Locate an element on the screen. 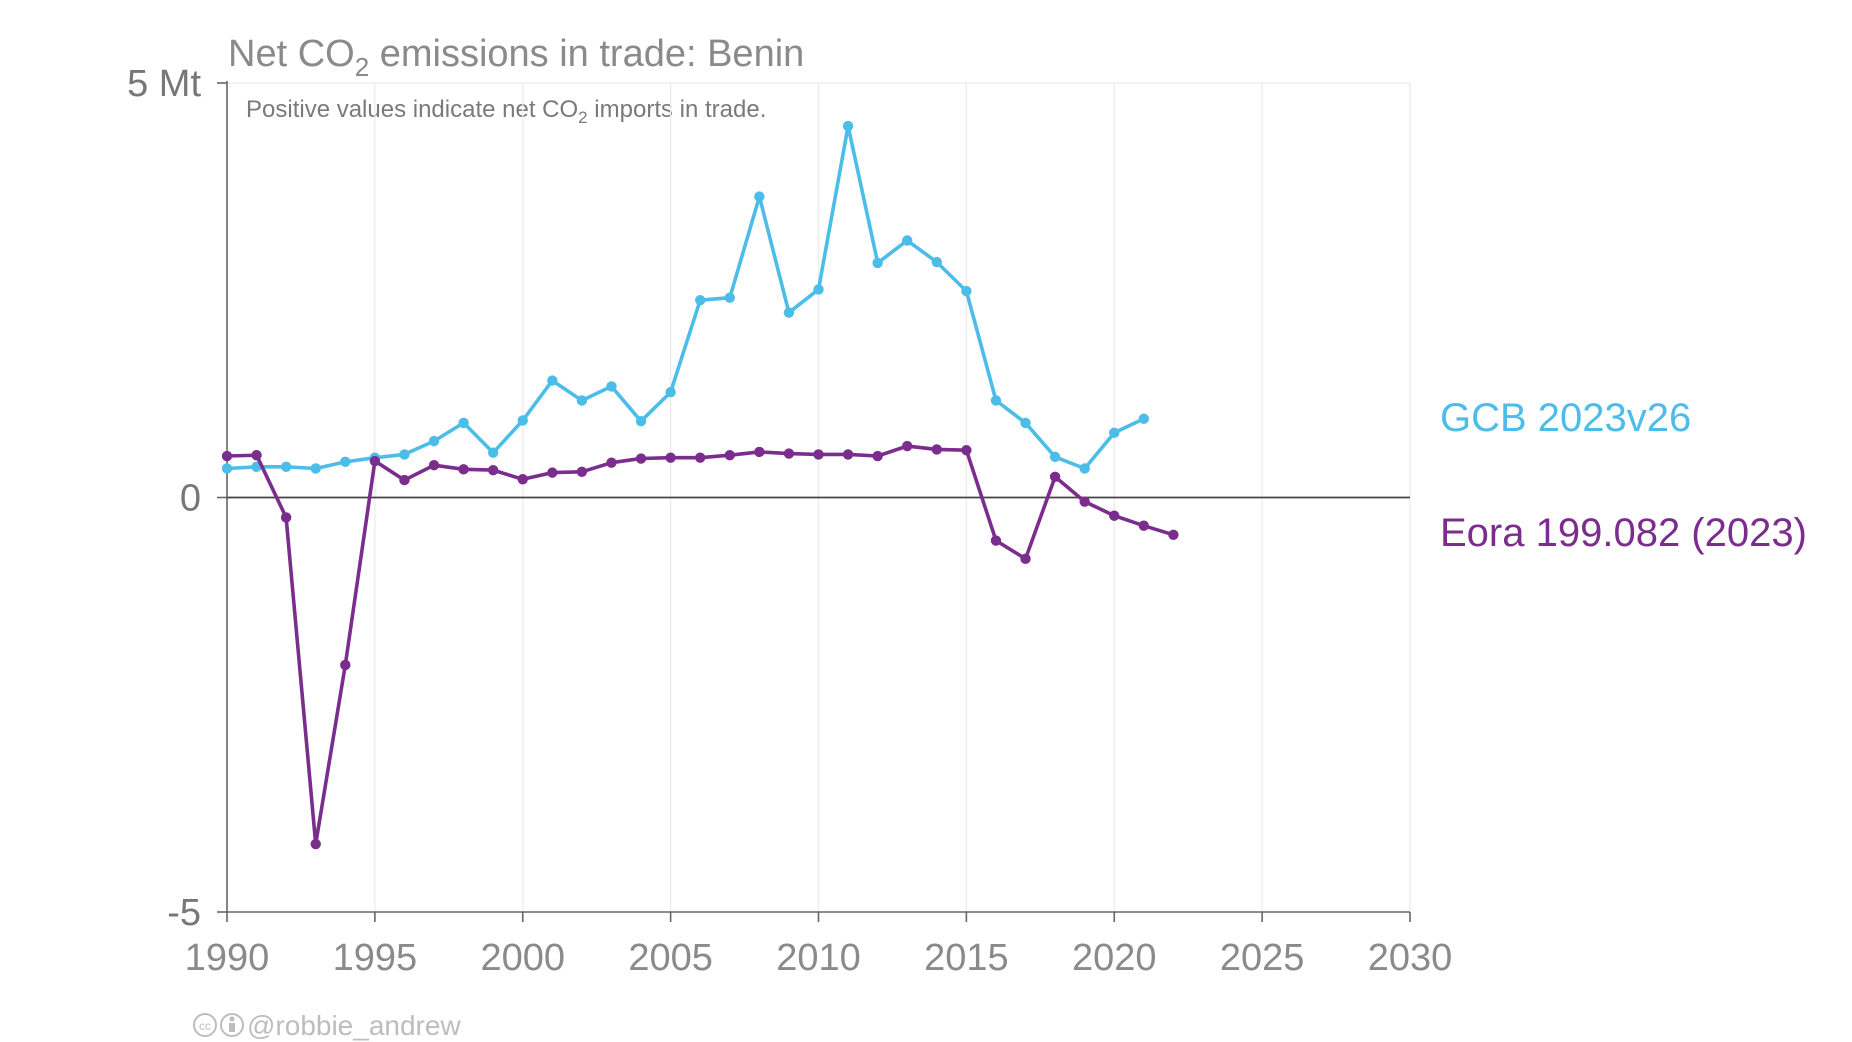 This screenshot has height=1042, width=1852. point-1-2021 is located at coordinates (1144, 525).